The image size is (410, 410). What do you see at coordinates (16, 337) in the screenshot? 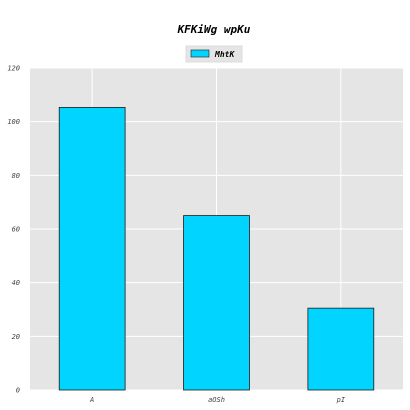
I see `y-tick-label: 20` at bounding box center [16, 337].